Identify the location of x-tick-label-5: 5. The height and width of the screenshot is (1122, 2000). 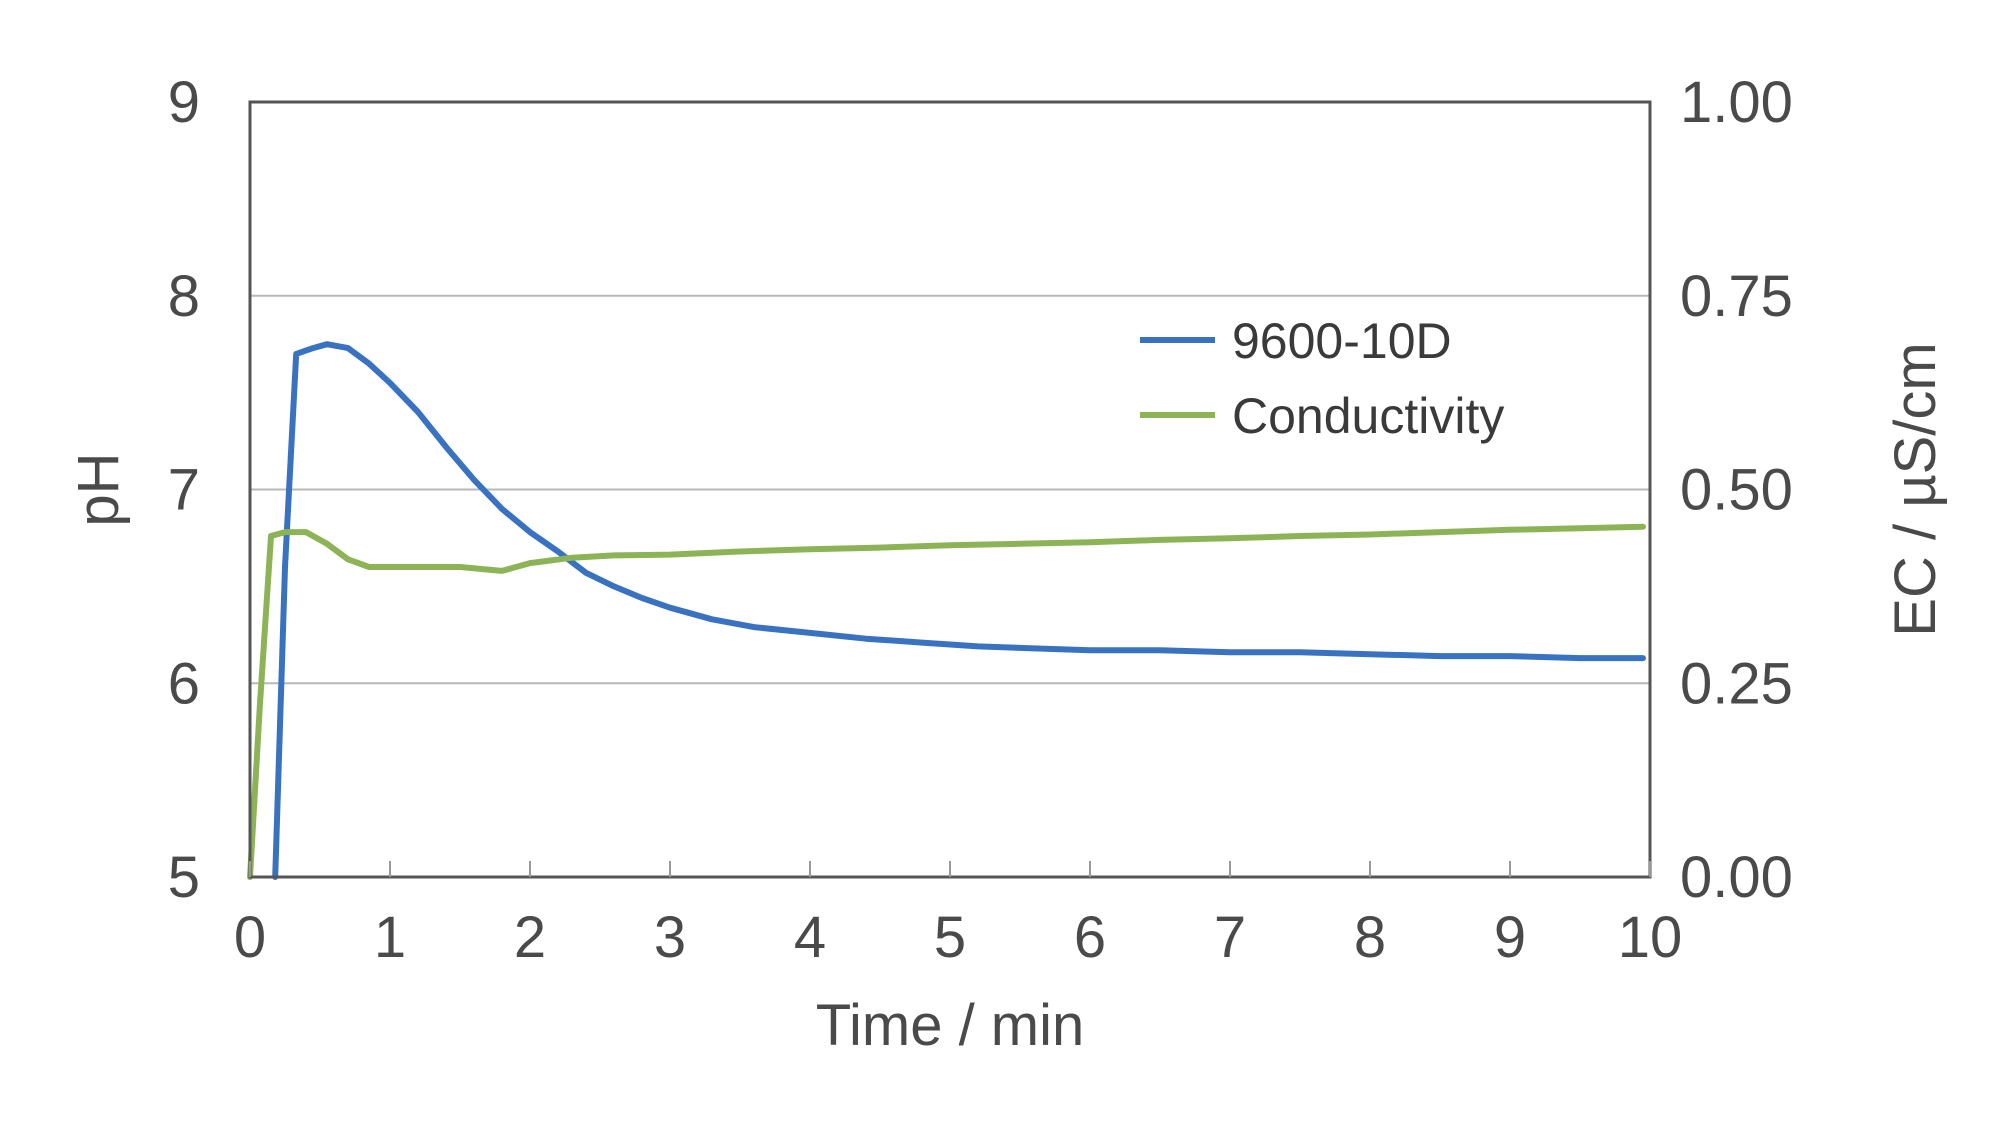
(950, 937).